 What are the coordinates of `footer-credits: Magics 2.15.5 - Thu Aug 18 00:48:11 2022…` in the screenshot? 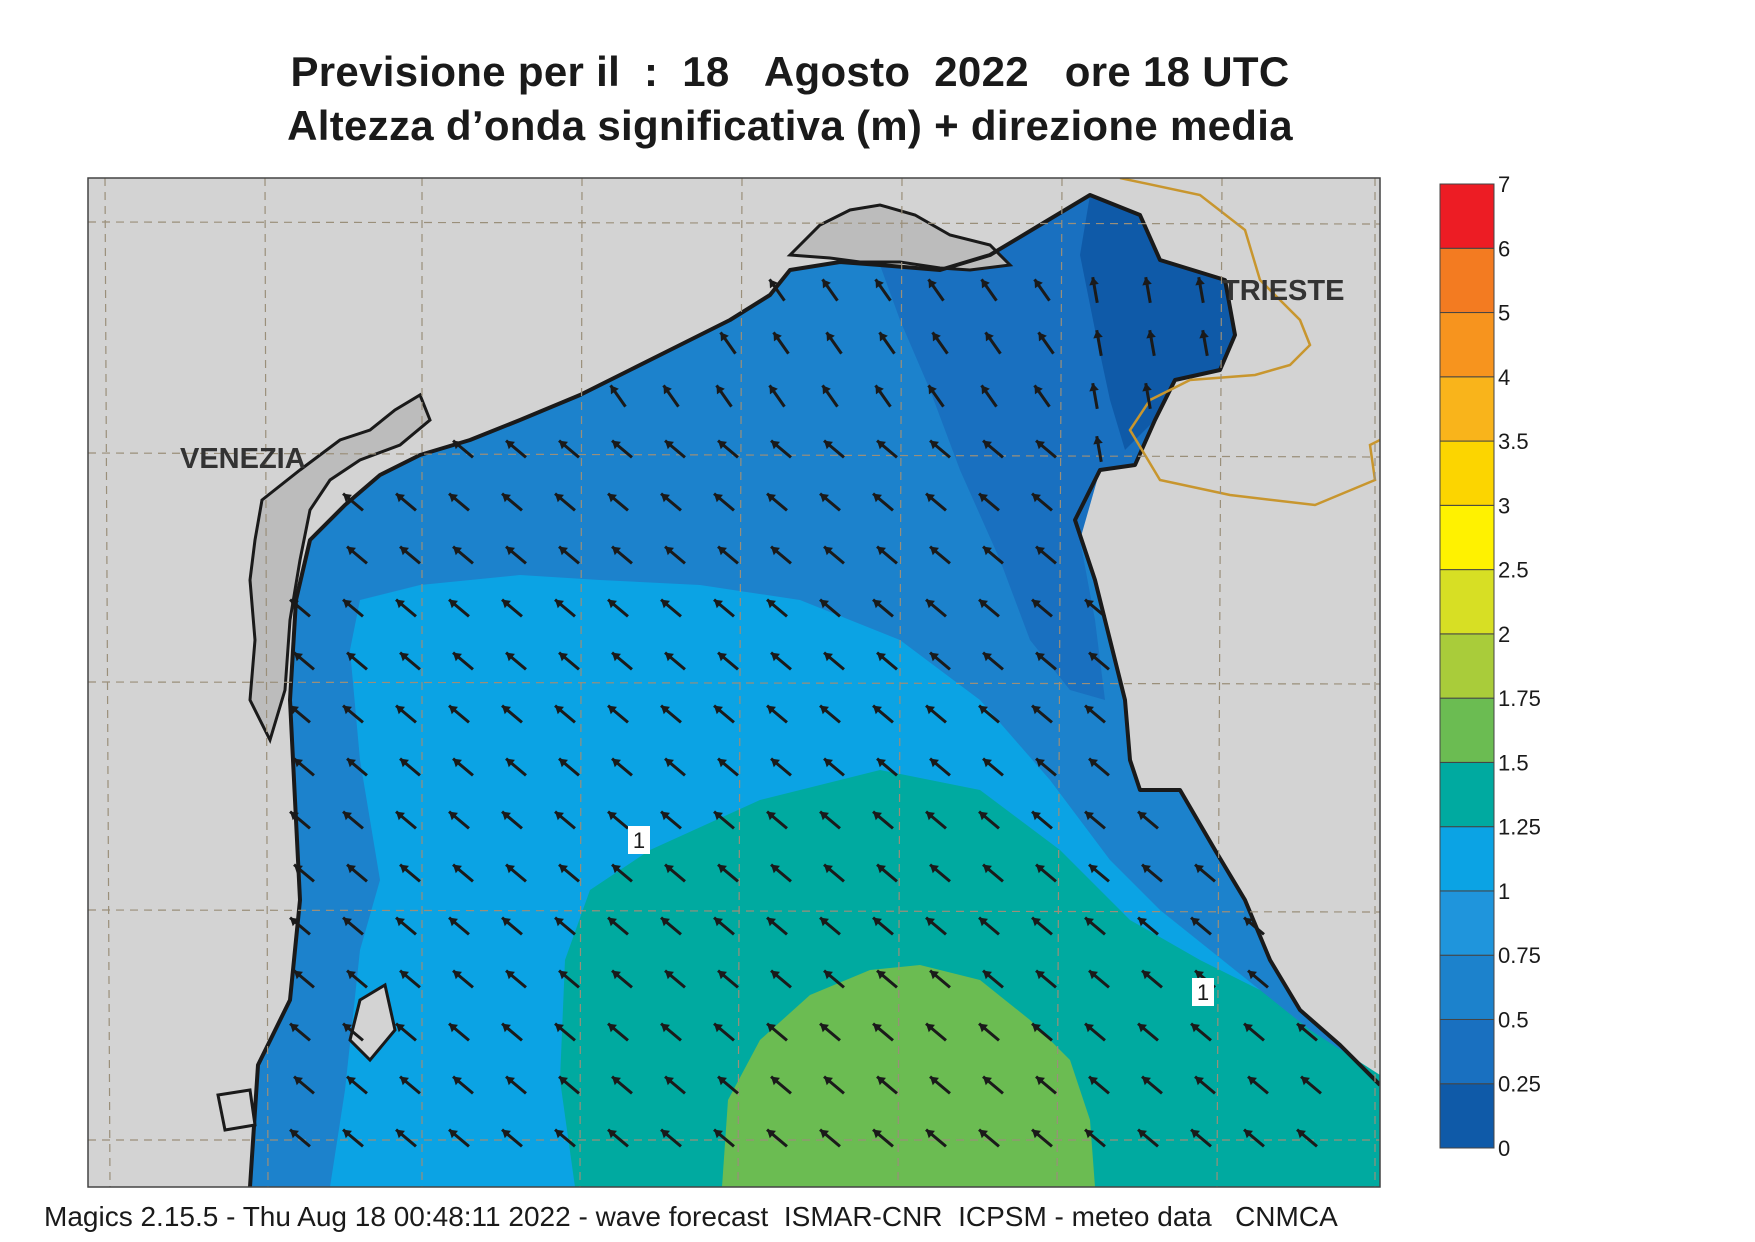 It's located at (691, 1216).